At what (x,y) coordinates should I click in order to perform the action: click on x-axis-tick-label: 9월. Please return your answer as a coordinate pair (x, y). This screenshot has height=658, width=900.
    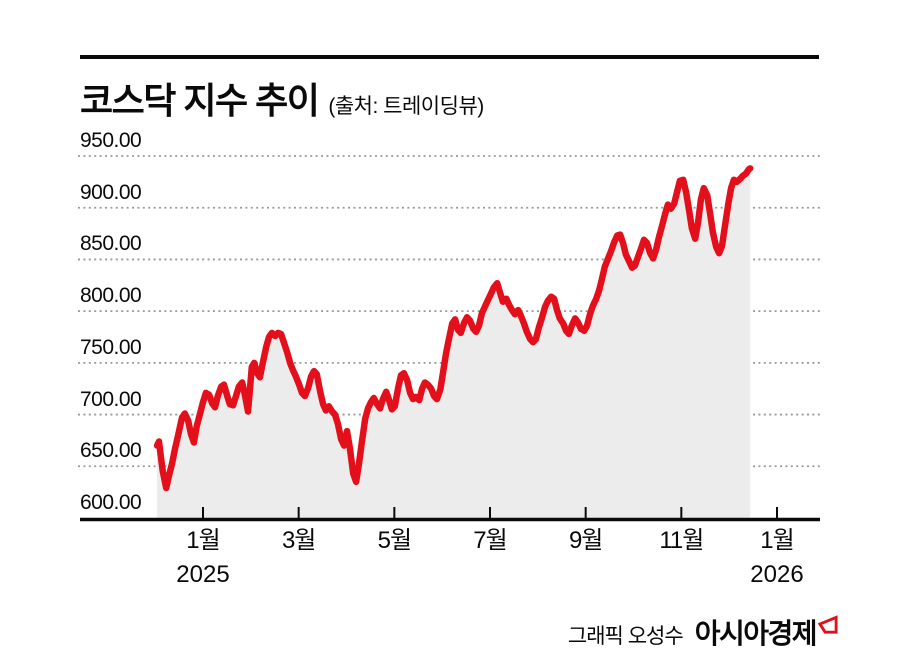
    Looking at the image, I should click on (585, 540).